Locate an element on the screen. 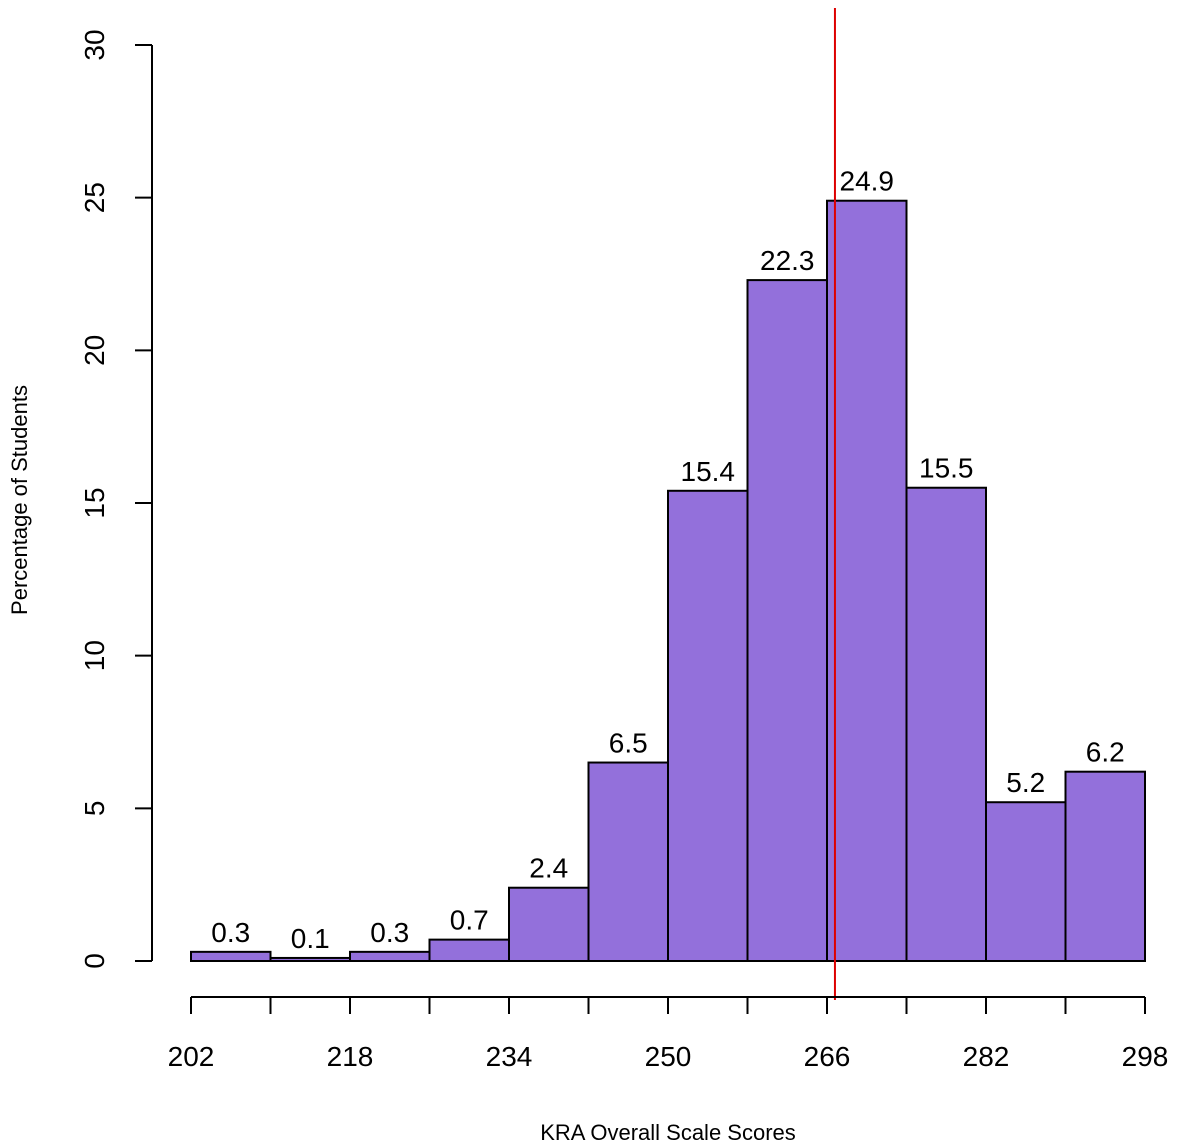 The height and width of the screenshot is (1148, 1185). bar-value-label: 6.5 is located at coordinates (628, 743).